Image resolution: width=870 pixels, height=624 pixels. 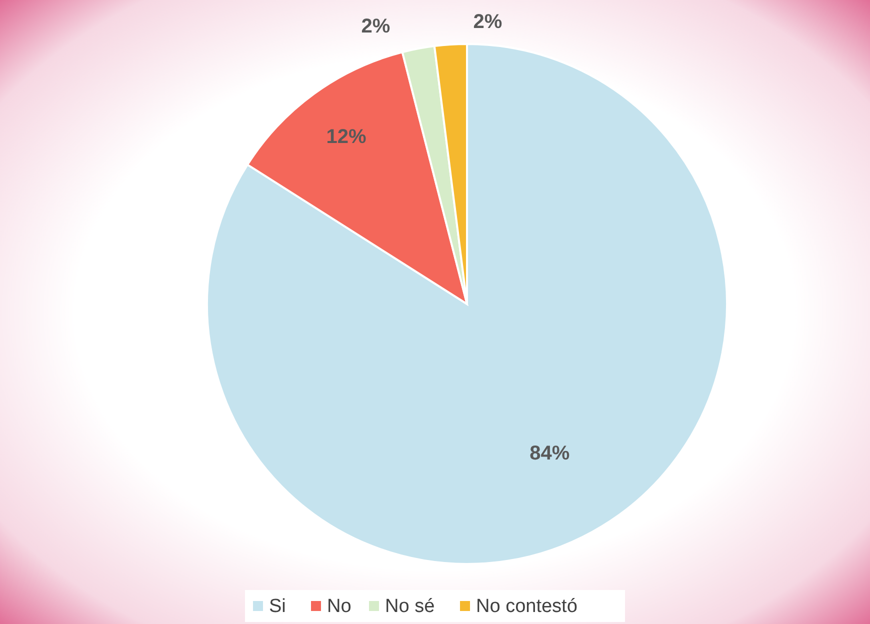 I want to click on data-label: 12%, so click(x=346, y=137).